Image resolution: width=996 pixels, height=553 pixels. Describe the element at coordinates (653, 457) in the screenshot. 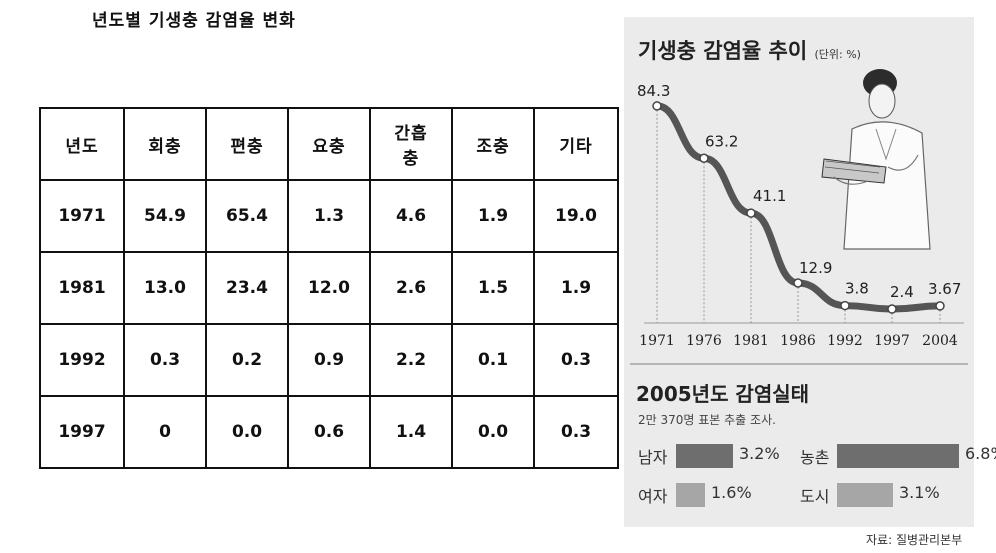

I see `bar-label: 남자` at that location.